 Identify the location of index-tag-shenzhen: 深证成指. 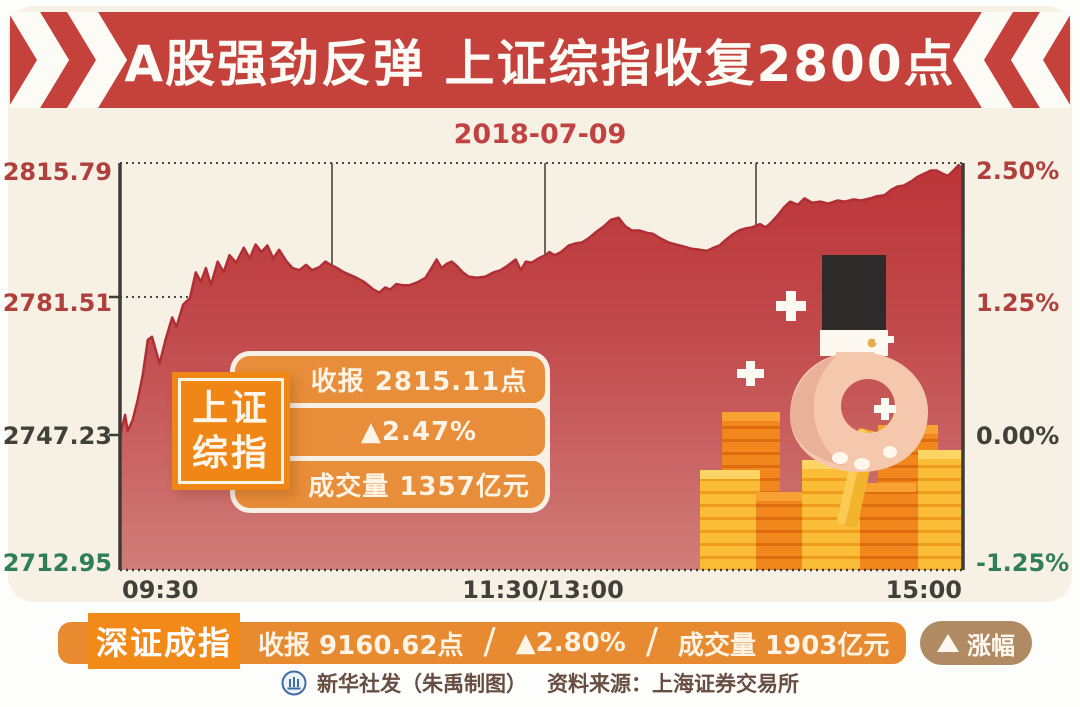
(164, 641).